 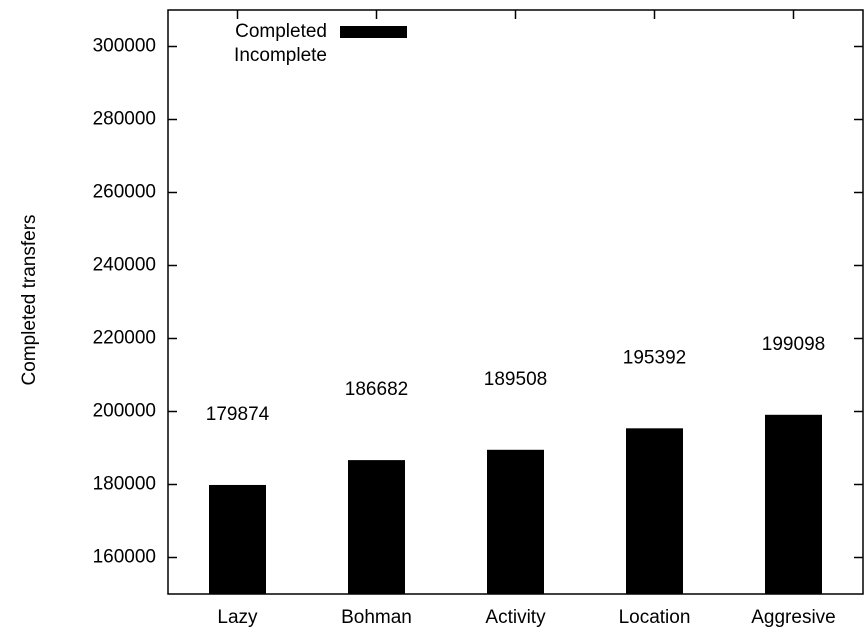 What do you see at coordinates (281, 31) in the screenshot?
I see `legend-label: Completed` at bounding box center [281, 31].